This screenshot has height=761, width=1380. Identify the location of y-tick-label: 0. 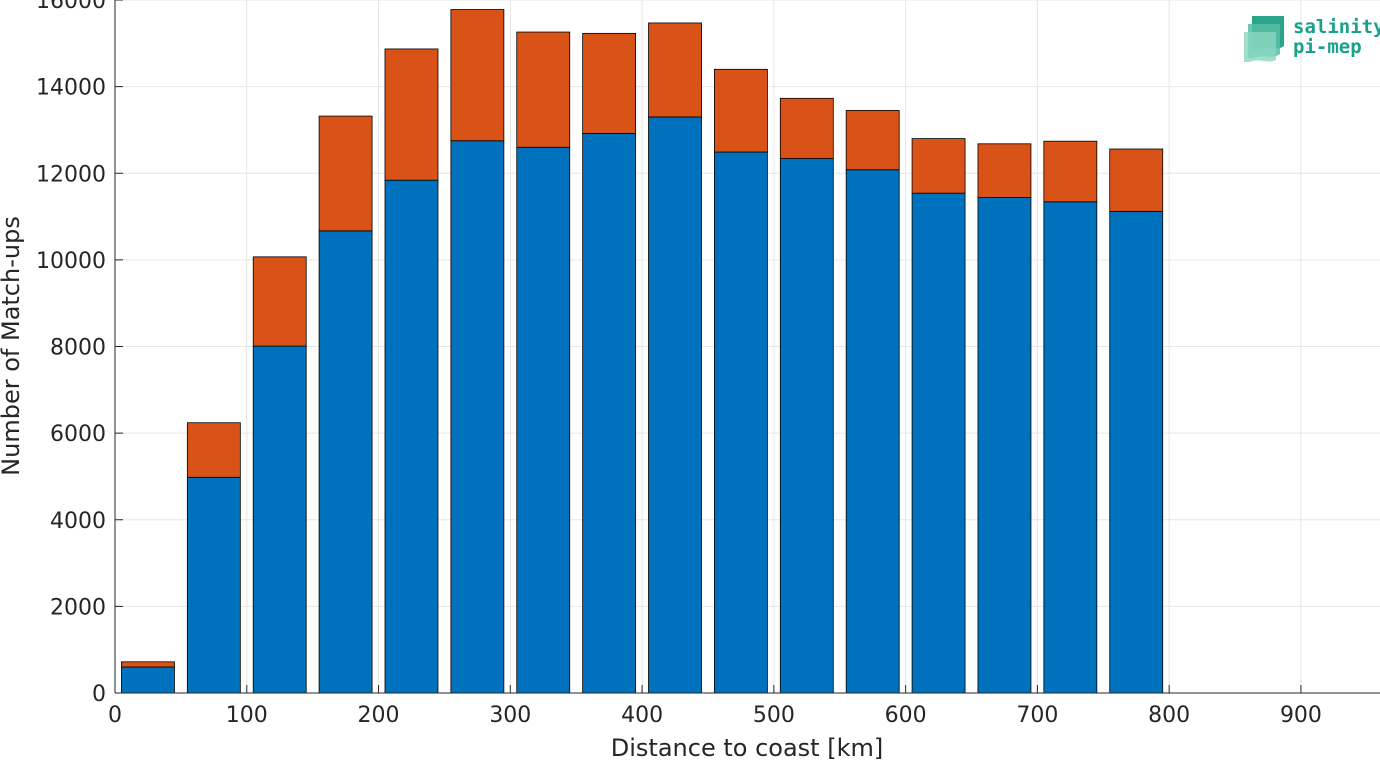
(99, 694).